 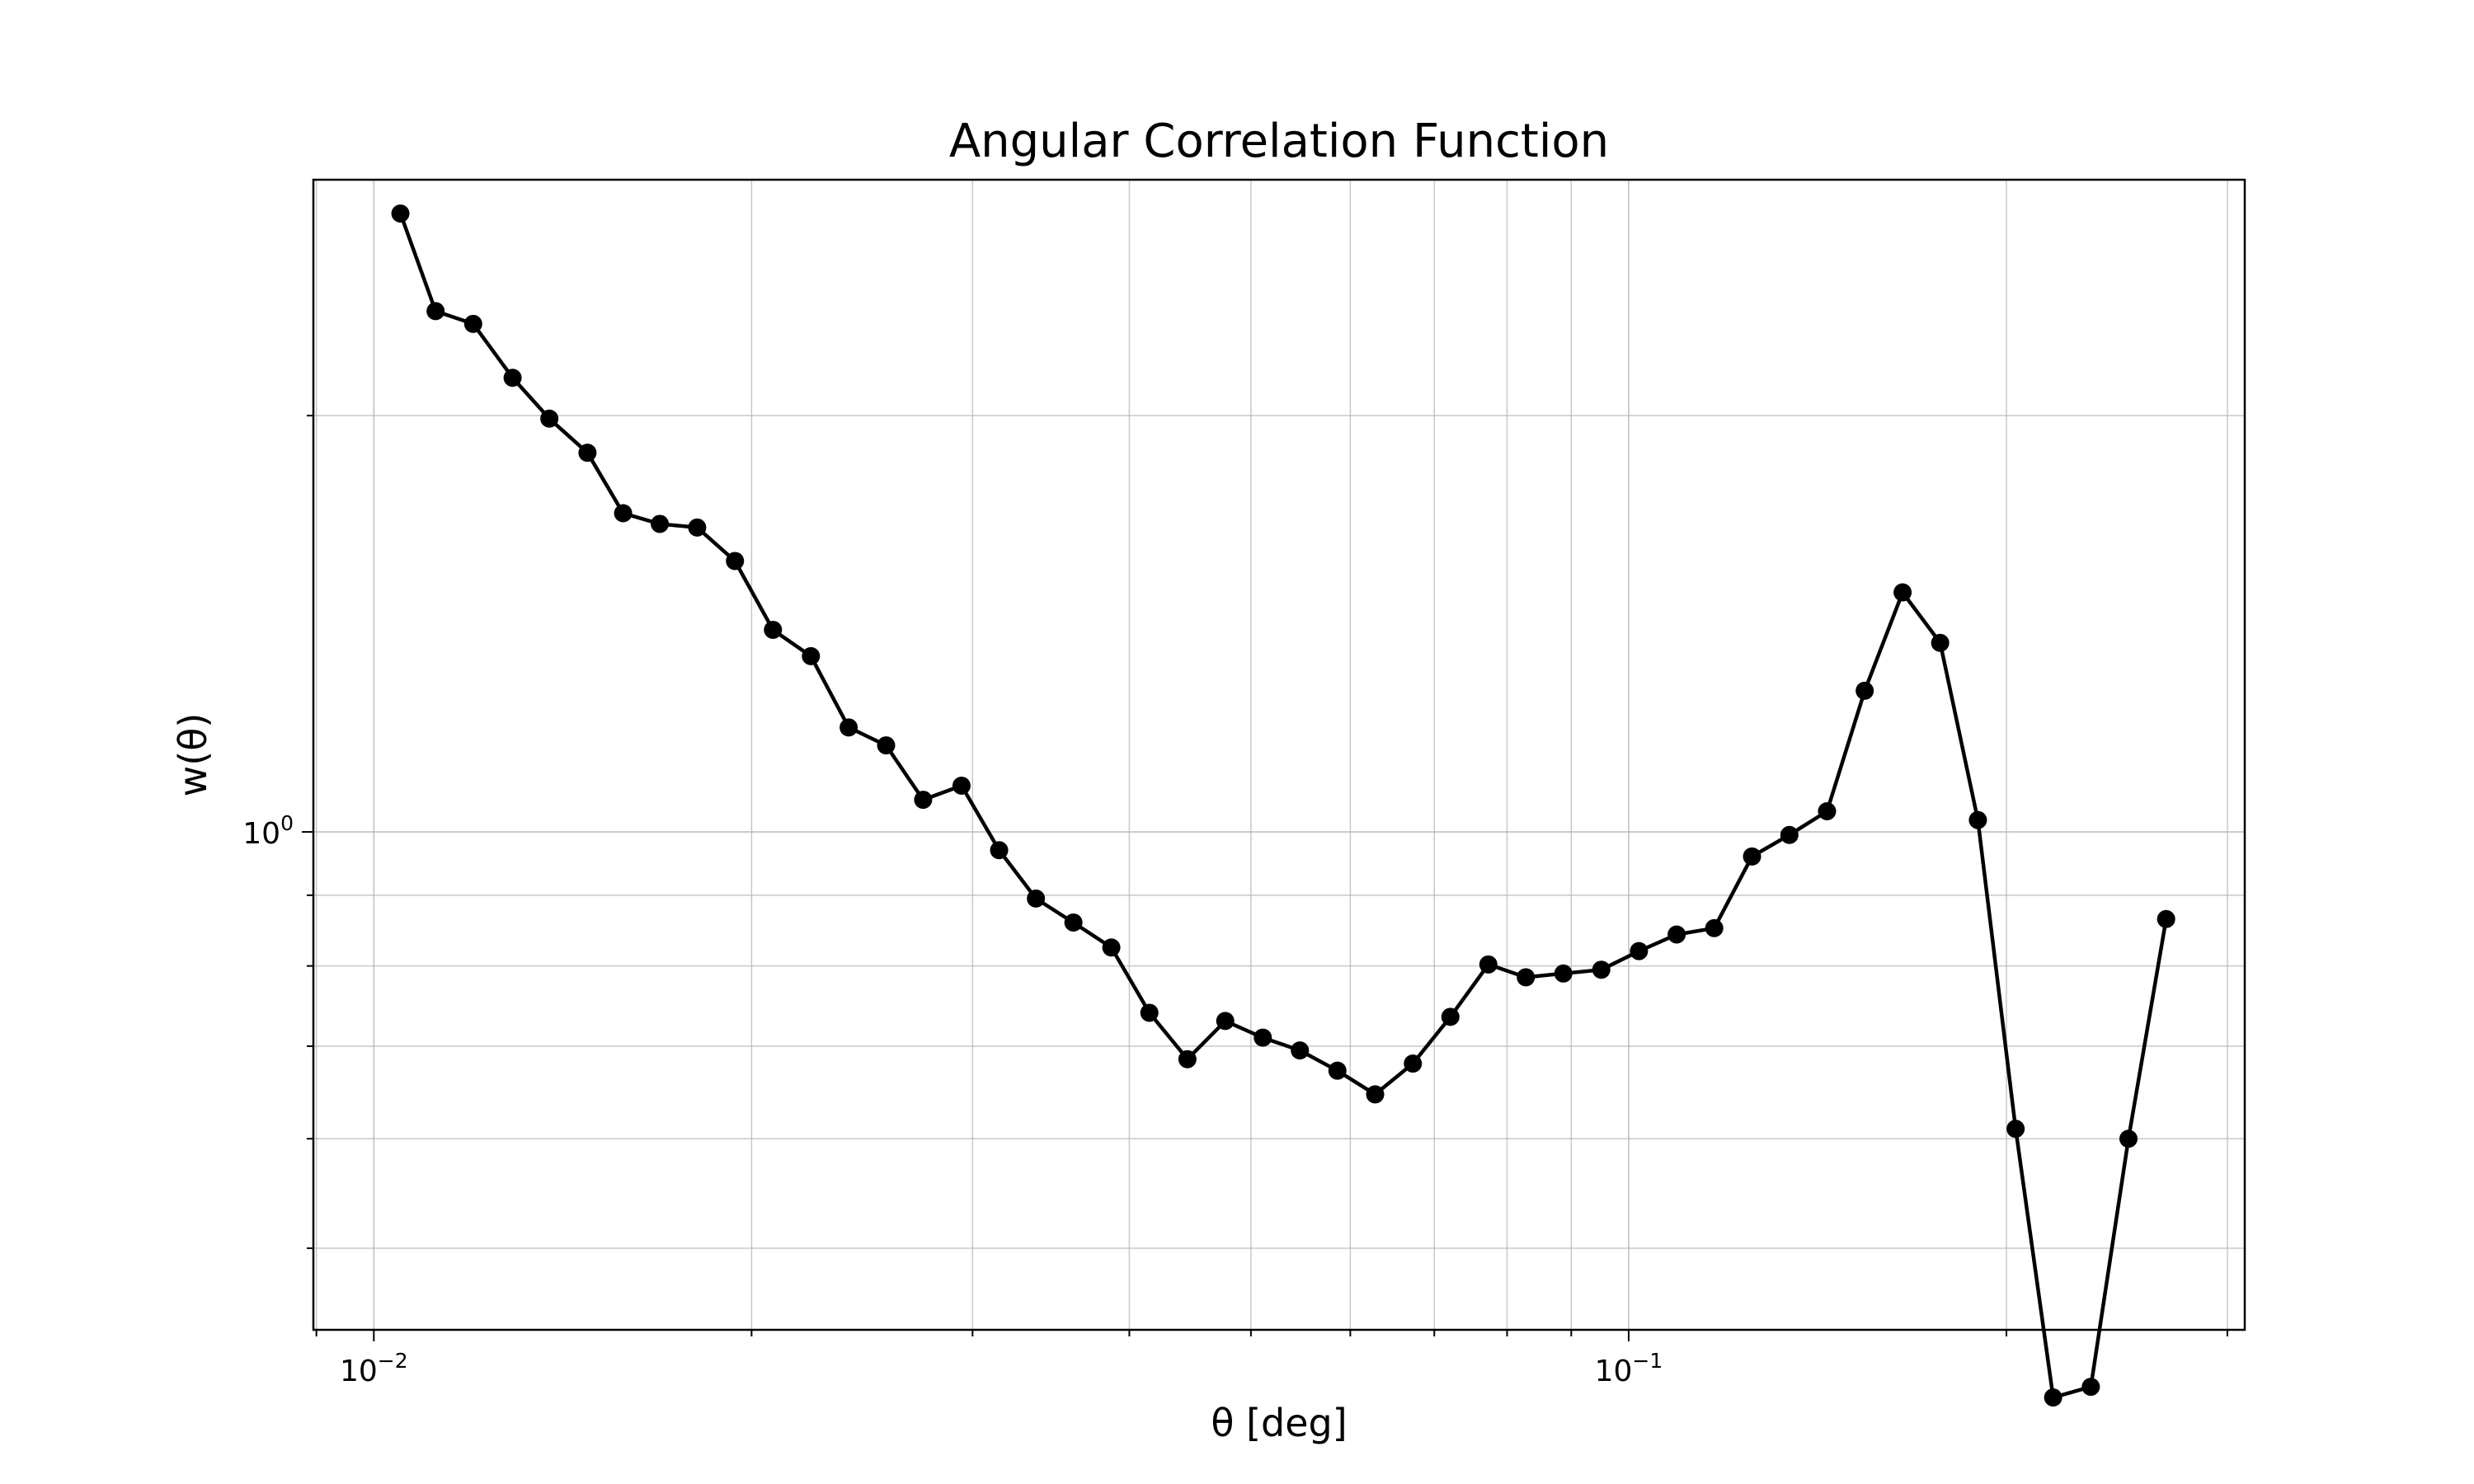 I want to click on chart-title: Angular Correlation Function, so click(x=1279, y=141).